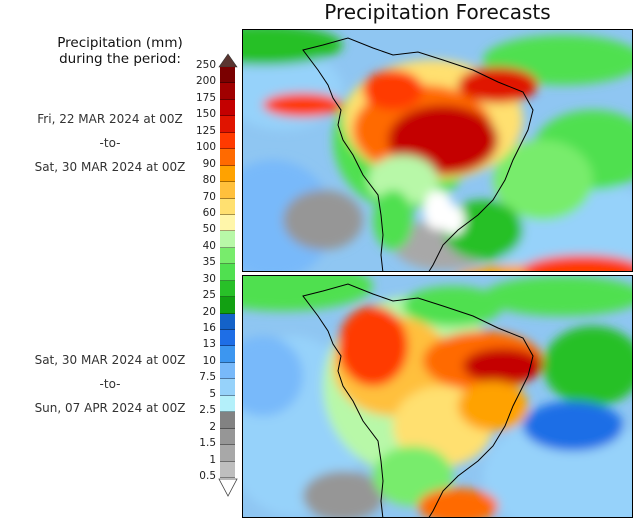 The width and height of the screenshot is (633, 518). Describe the element at coordinates (209, 229) in the screenshot. I see `legend-tick-label: 50` at that location.